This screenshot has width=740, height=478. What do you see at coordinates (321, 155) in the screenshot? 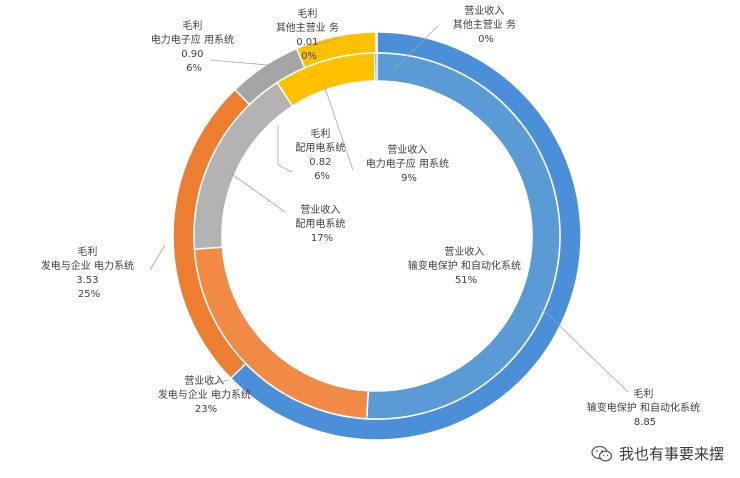
I see `outer-label-distribution: 毛利 配用电系统 0.82 6%` at bounding box center [321, 155].